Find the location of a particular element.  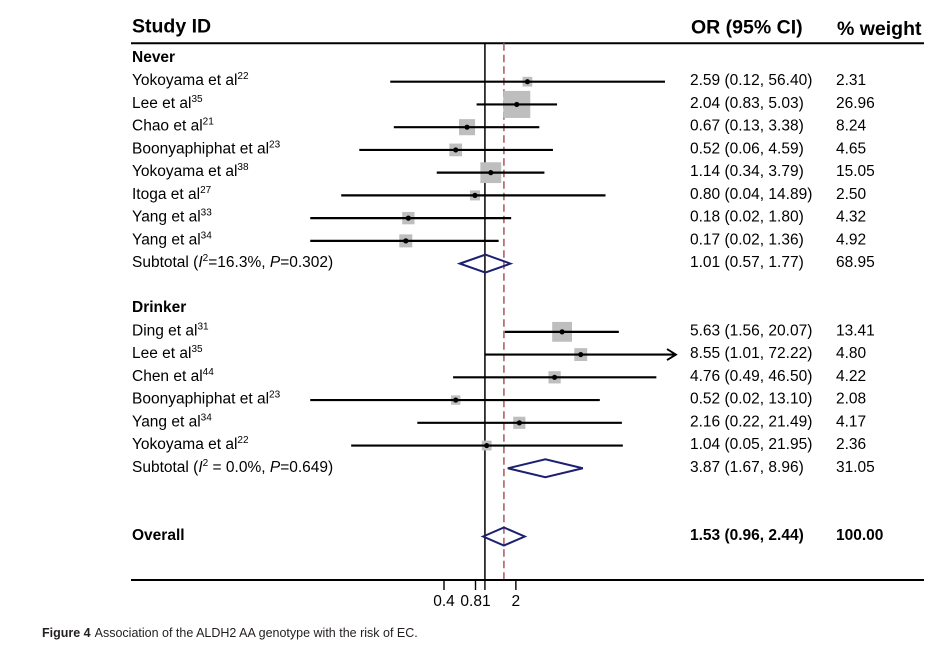

weight-value: 4.17 is located at coordinates (851, 421).